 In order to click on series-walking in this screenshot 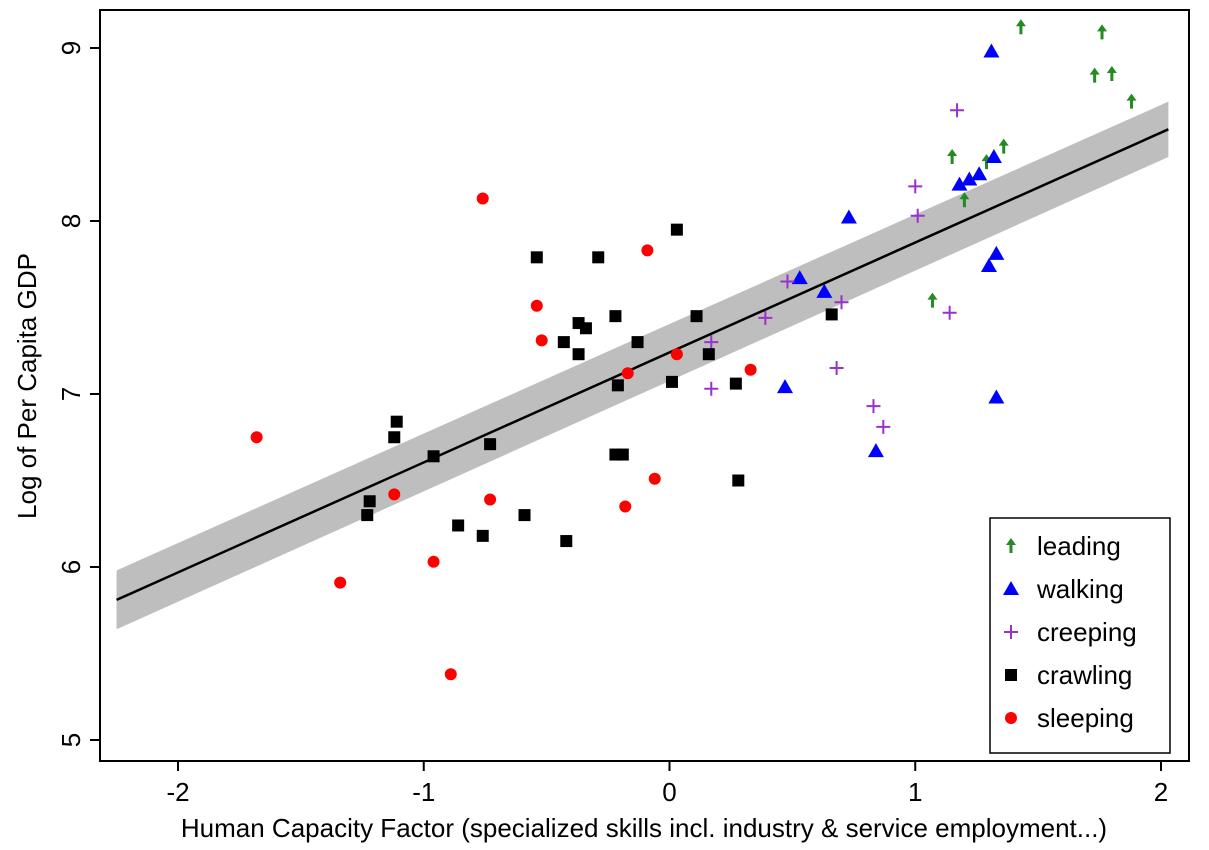, I will do `click(891, 250)`.